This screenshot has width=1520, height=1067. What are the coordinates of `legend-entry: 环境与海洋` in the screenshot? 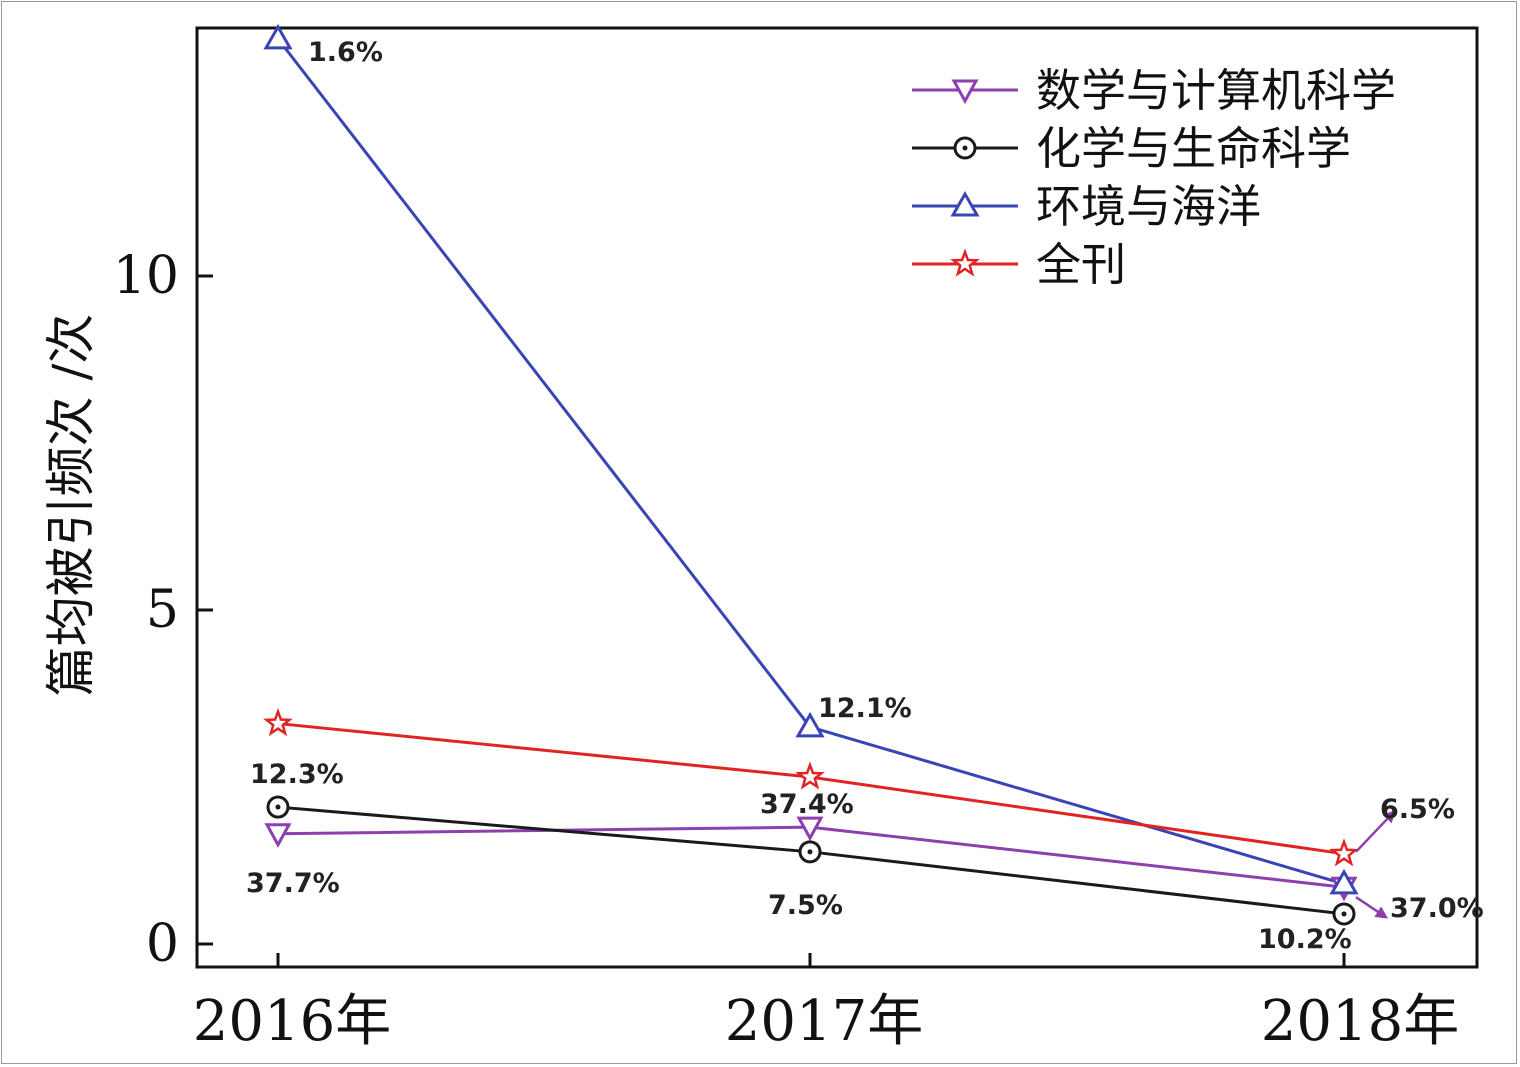 It's located at (1086, 206).